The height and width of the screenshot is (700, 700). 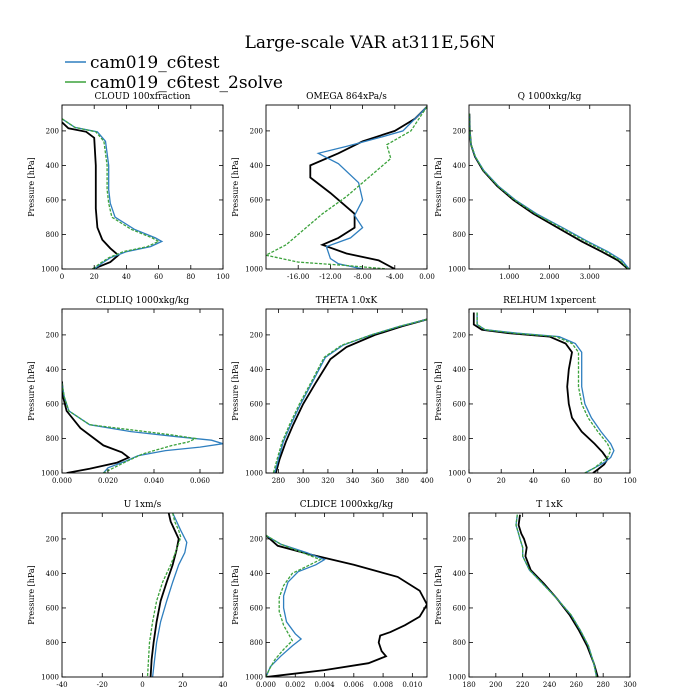 I want to click on x-tick-label: 60, so click(x=565, y=481).